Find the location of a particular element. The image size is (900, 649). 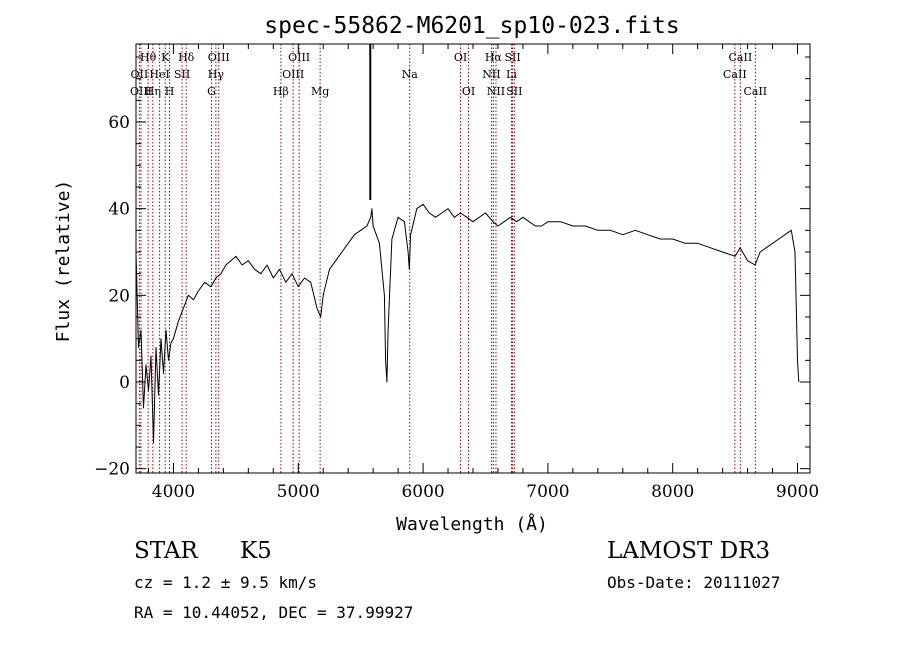

line-marker-label-26: CaII is located at coordinates (735, 74).